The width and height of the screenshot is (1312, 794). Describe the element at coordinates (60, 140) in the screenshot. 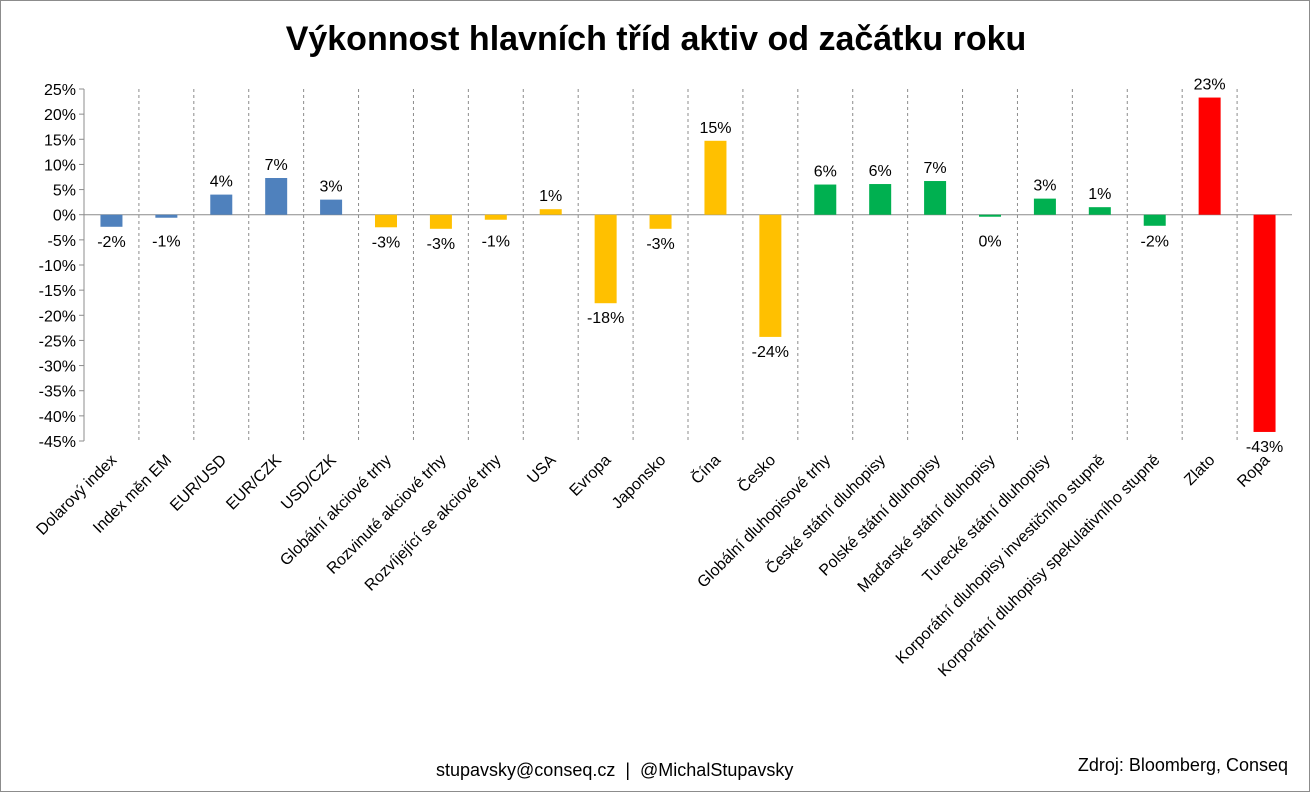

I see `y-tick-label: 15%` at that location.